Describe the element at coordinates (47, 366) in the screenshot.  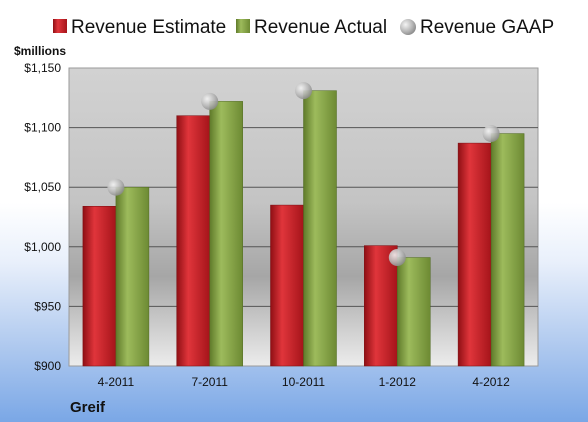
I see `y-tick-label: $900` at that location.